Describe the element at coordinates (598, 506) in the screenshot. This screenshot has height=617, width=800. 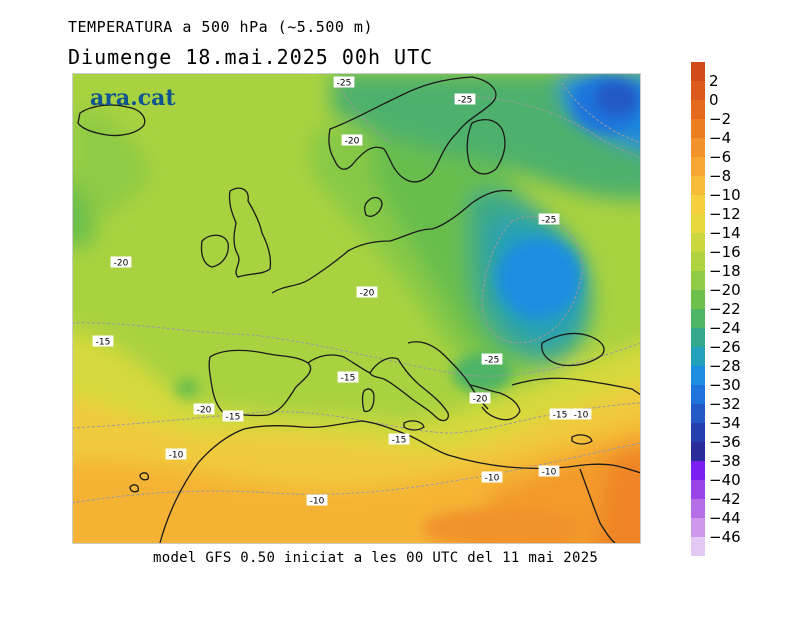
I see `red-sea-coast` at that location.